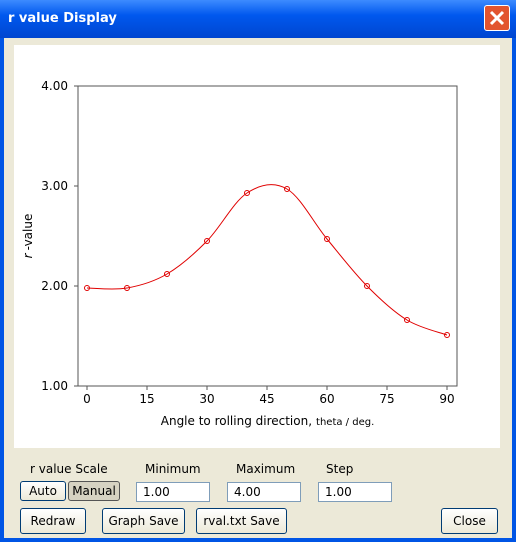 This screenshot has height=542, width=516. Describe the element at coordinates (236, 421) in the screenshot. I see `x-axis-label-text: Angle to rolling direction,` at that location.